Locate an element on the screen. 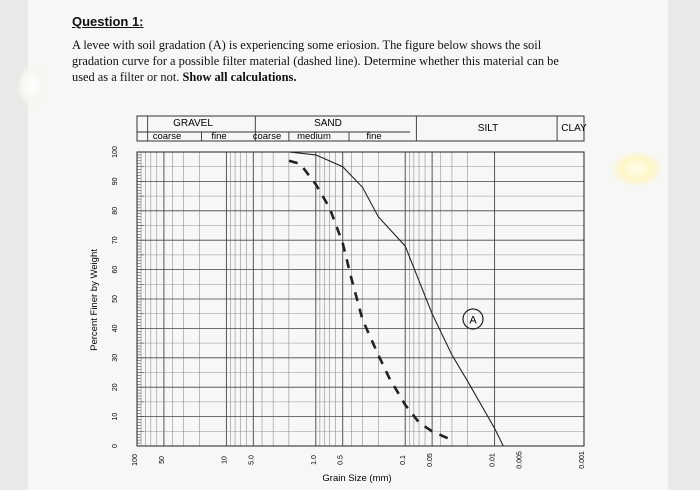  y-tick-label-1: 90 is located at coordinates (115, 181).